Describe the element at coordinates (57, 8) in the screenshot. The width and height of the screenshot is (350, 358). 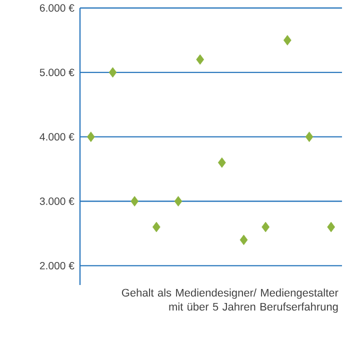
I see `y-tick-label: 6.000 €` at that location.